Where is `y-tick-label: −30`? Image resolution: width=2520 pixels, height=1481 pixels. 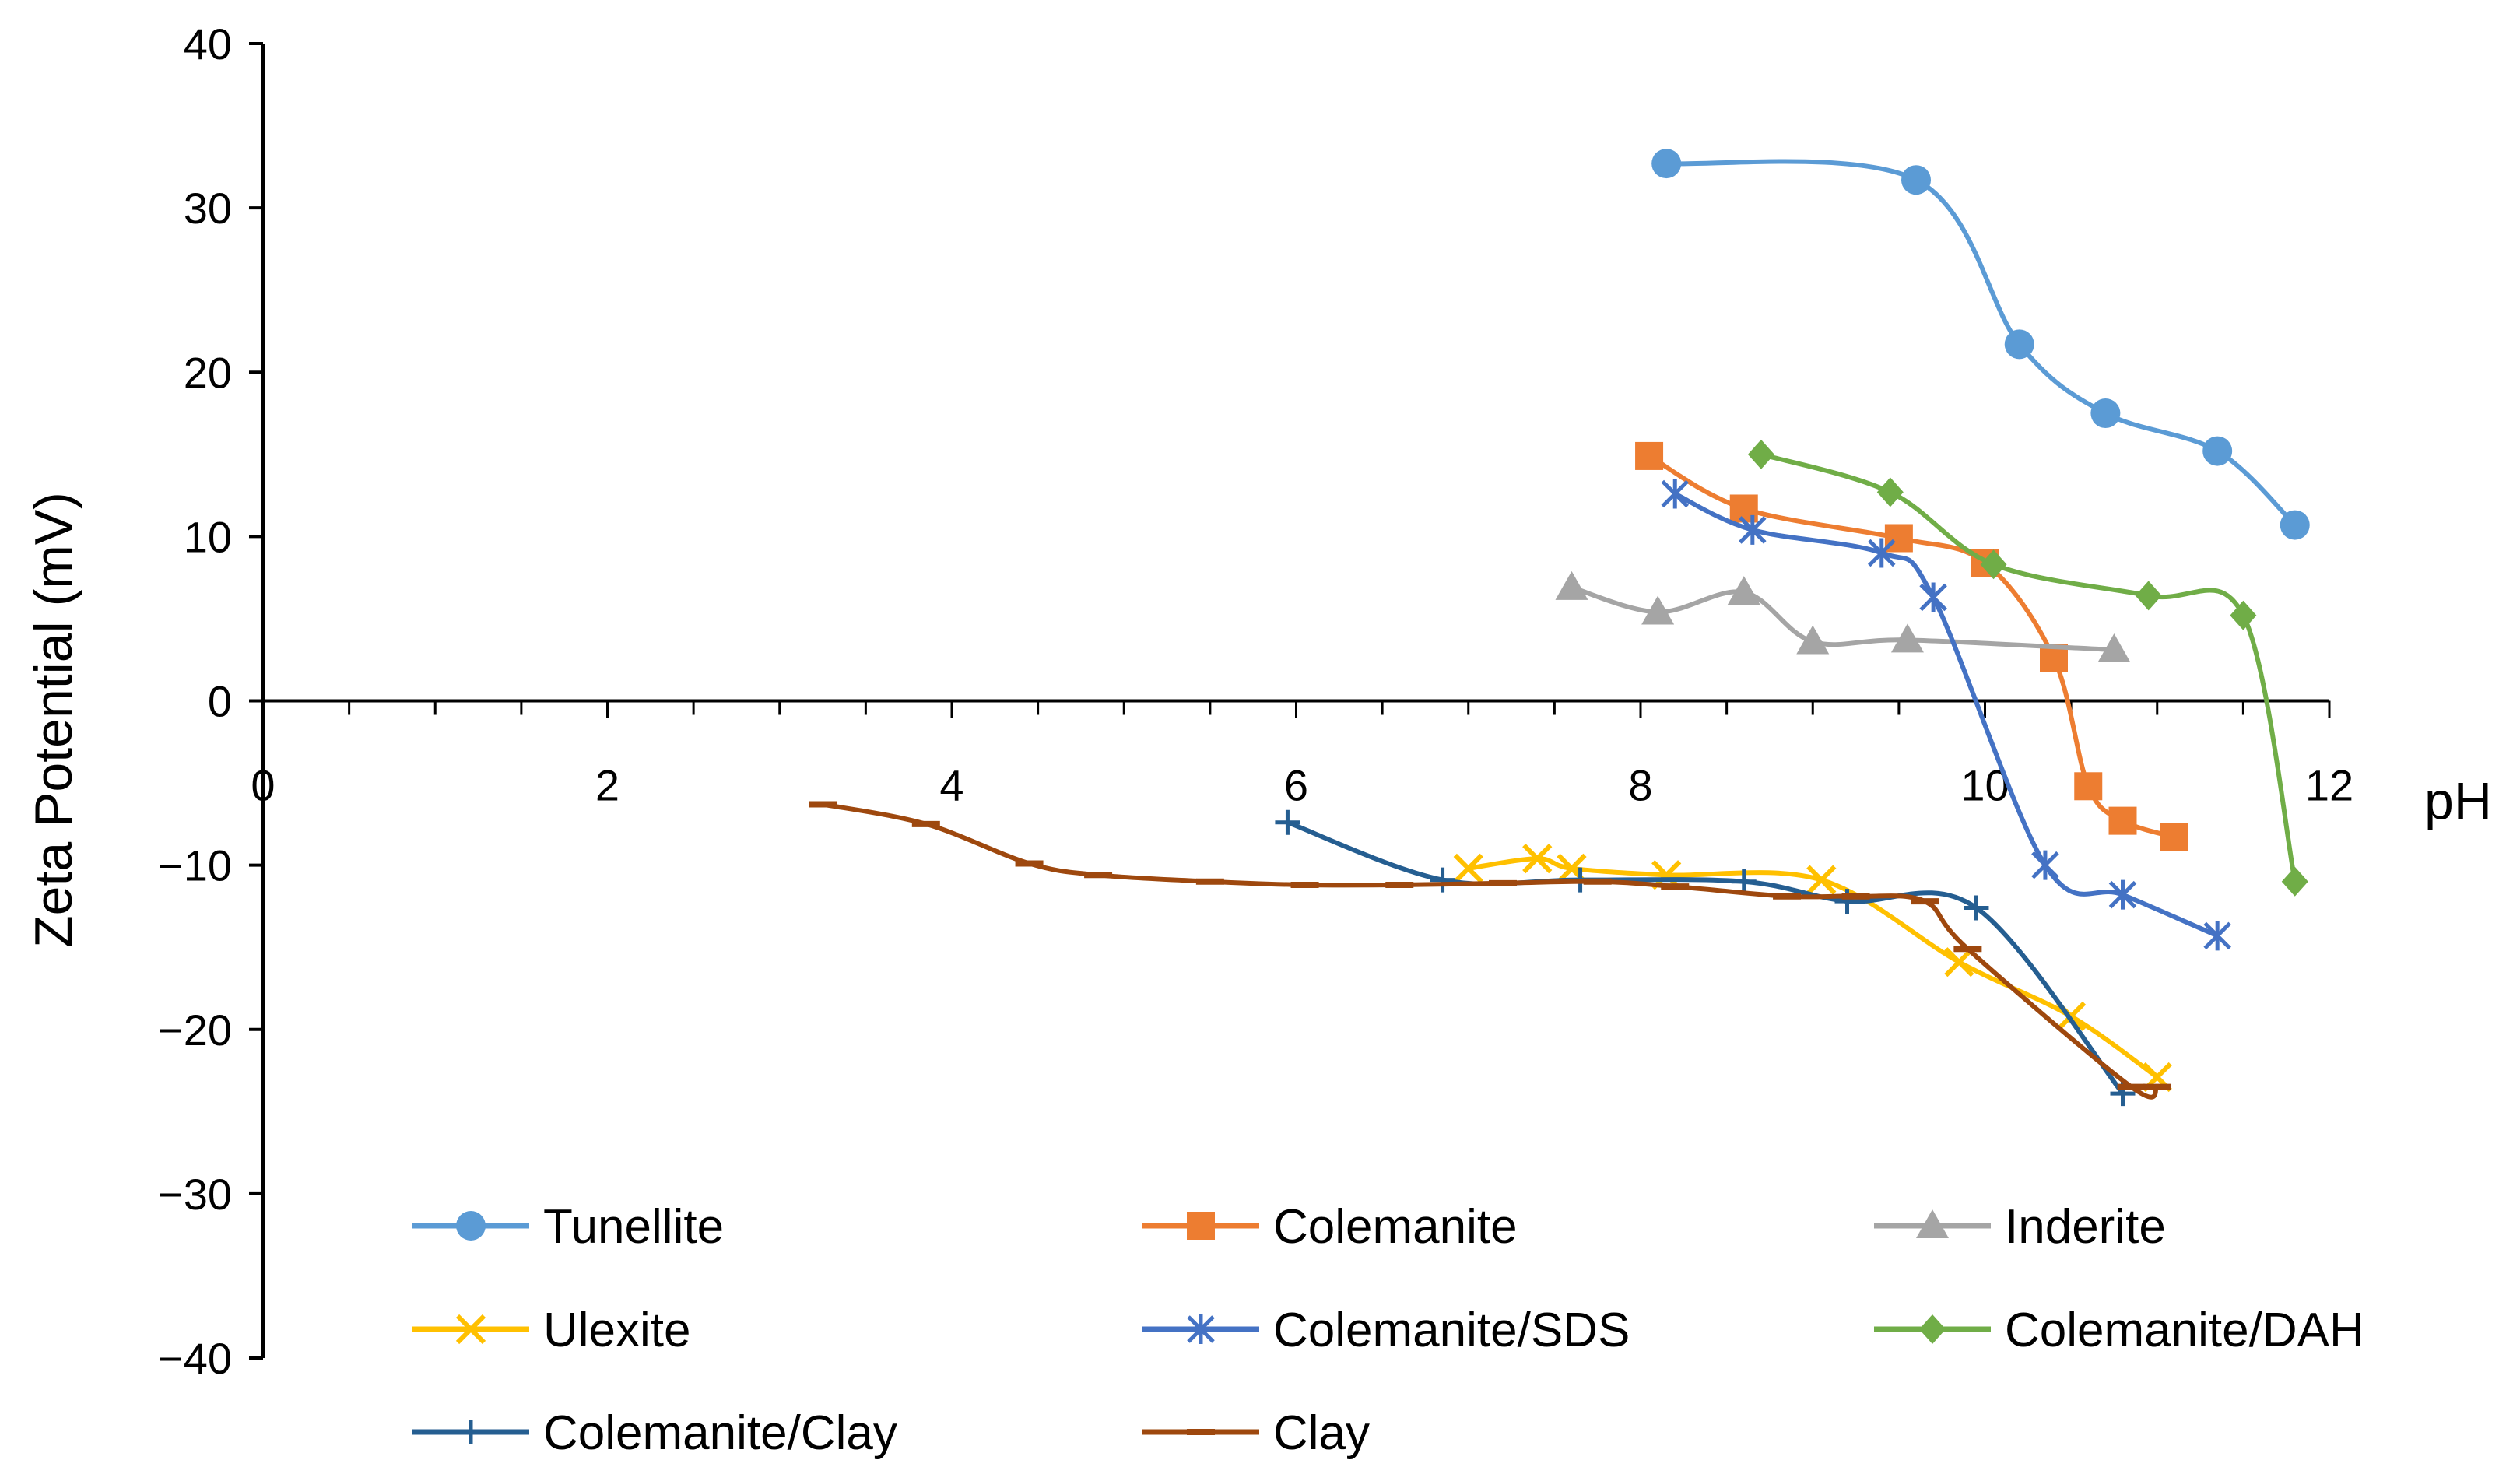
y-tick-label: −30 is located at coordinates (195, 1194).